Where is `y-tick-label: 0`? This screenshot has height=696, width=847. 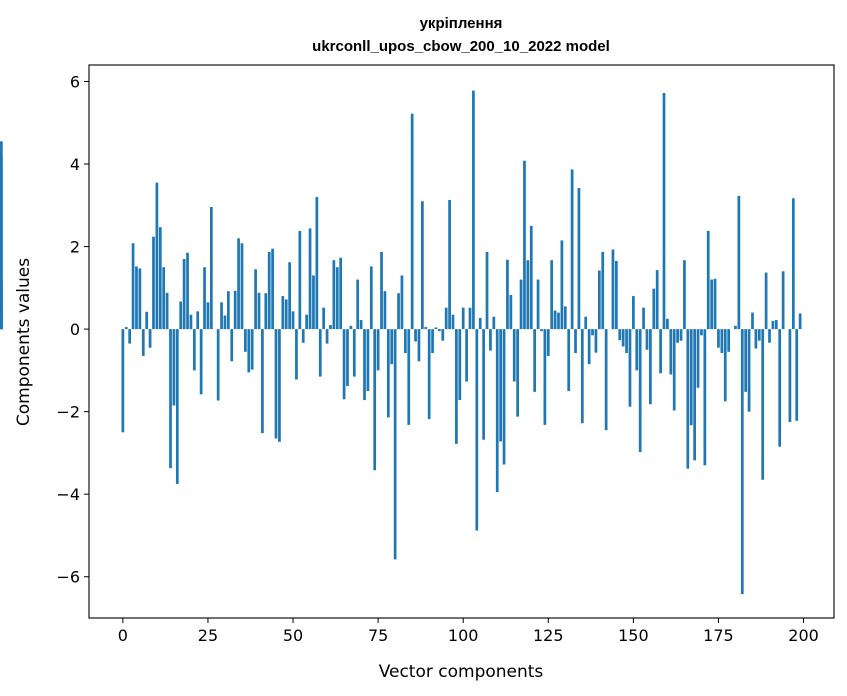
y-tick-label: 0 is located at coordinates (75, 329).